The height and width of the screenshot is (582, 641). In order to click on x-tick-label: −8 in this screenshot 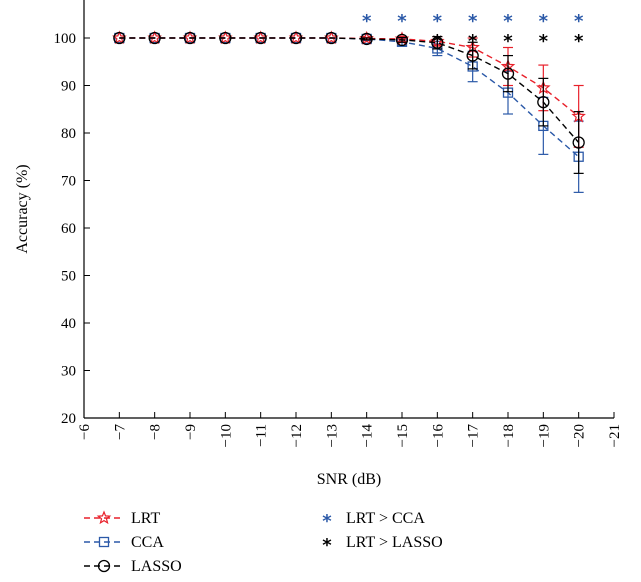, I will do `click(156, 432)`.